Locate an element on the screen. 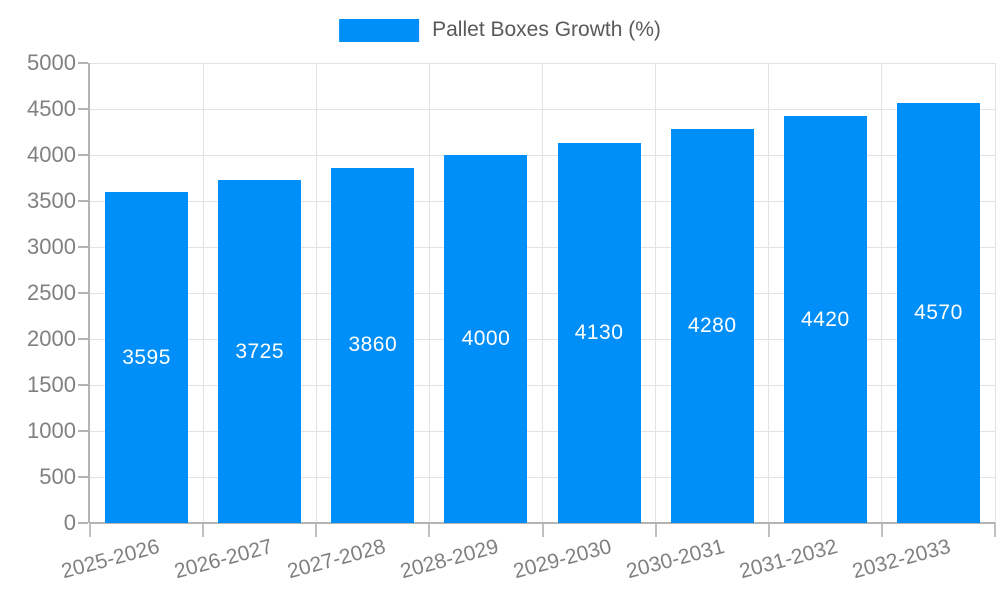  y-tick-label: 1500 is located at coordinates (51, 384).